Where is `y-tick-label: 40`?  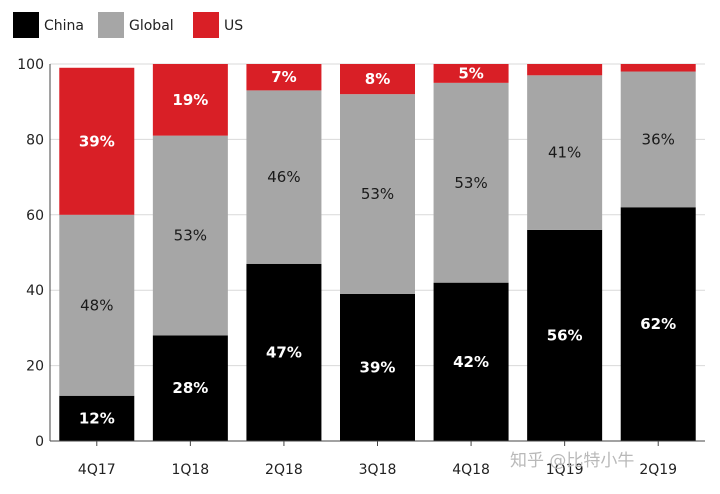
y-tick-label: 40 is located at coordinates (35, 291).